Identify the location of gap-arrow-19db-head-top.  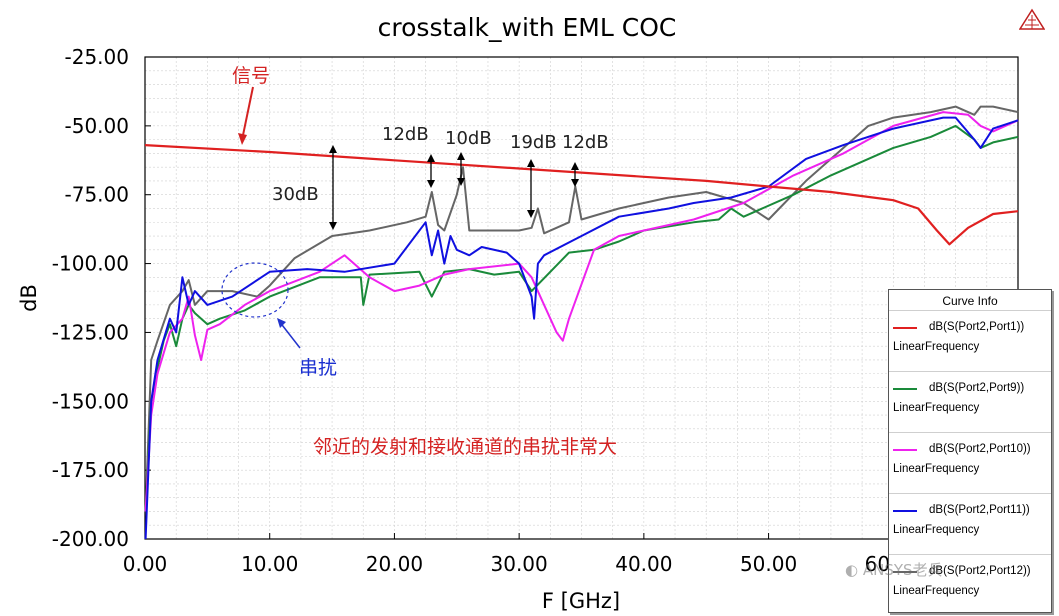
(531, 163).